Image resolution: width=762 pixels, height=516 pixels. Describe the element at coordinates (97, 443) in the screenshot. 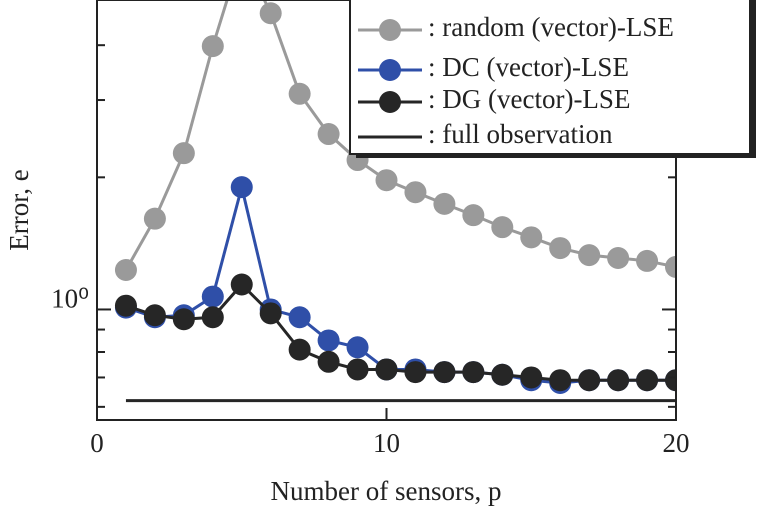

I see `x-tick-label: 0` at that location.